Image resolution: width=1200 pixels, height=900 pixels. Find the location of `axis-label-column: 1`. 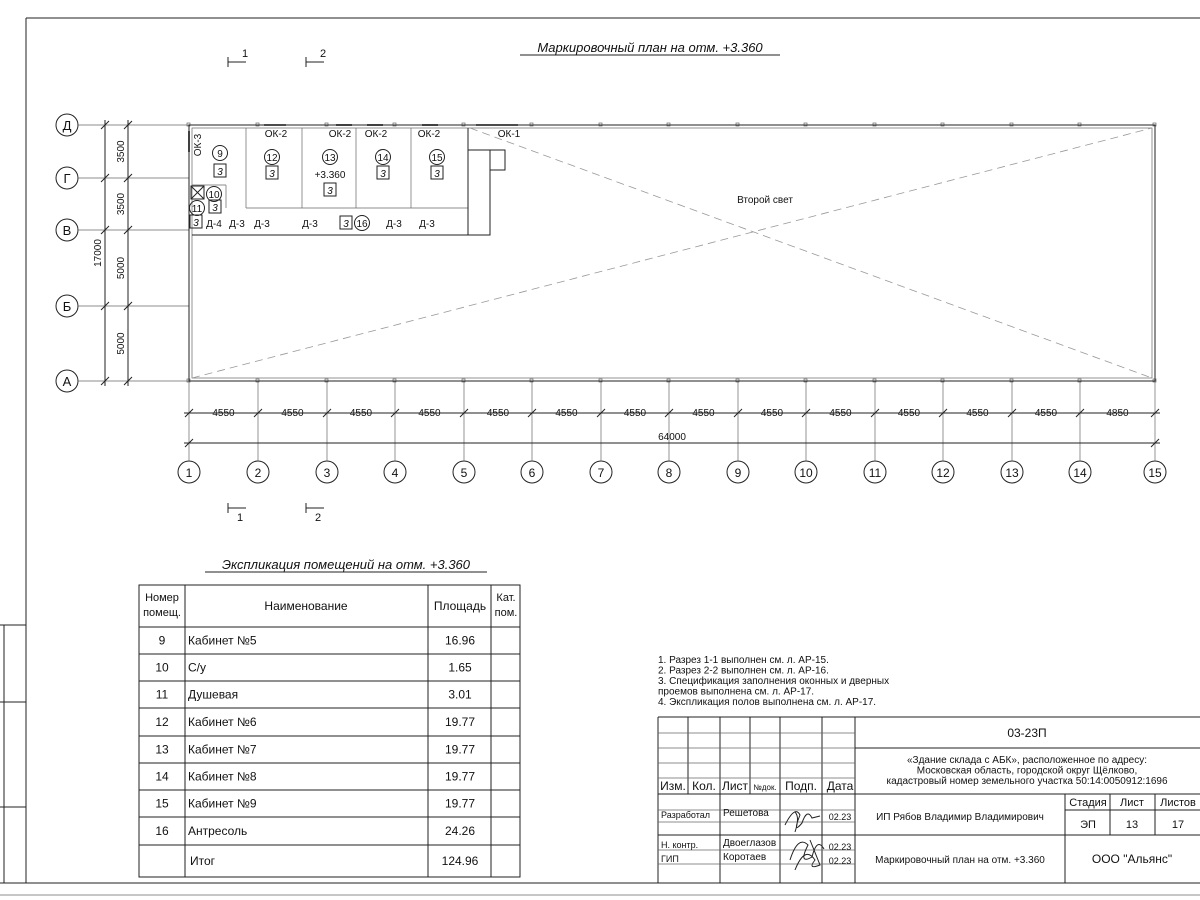

axis-label-column: 1 is located at coordinates (189, 473).